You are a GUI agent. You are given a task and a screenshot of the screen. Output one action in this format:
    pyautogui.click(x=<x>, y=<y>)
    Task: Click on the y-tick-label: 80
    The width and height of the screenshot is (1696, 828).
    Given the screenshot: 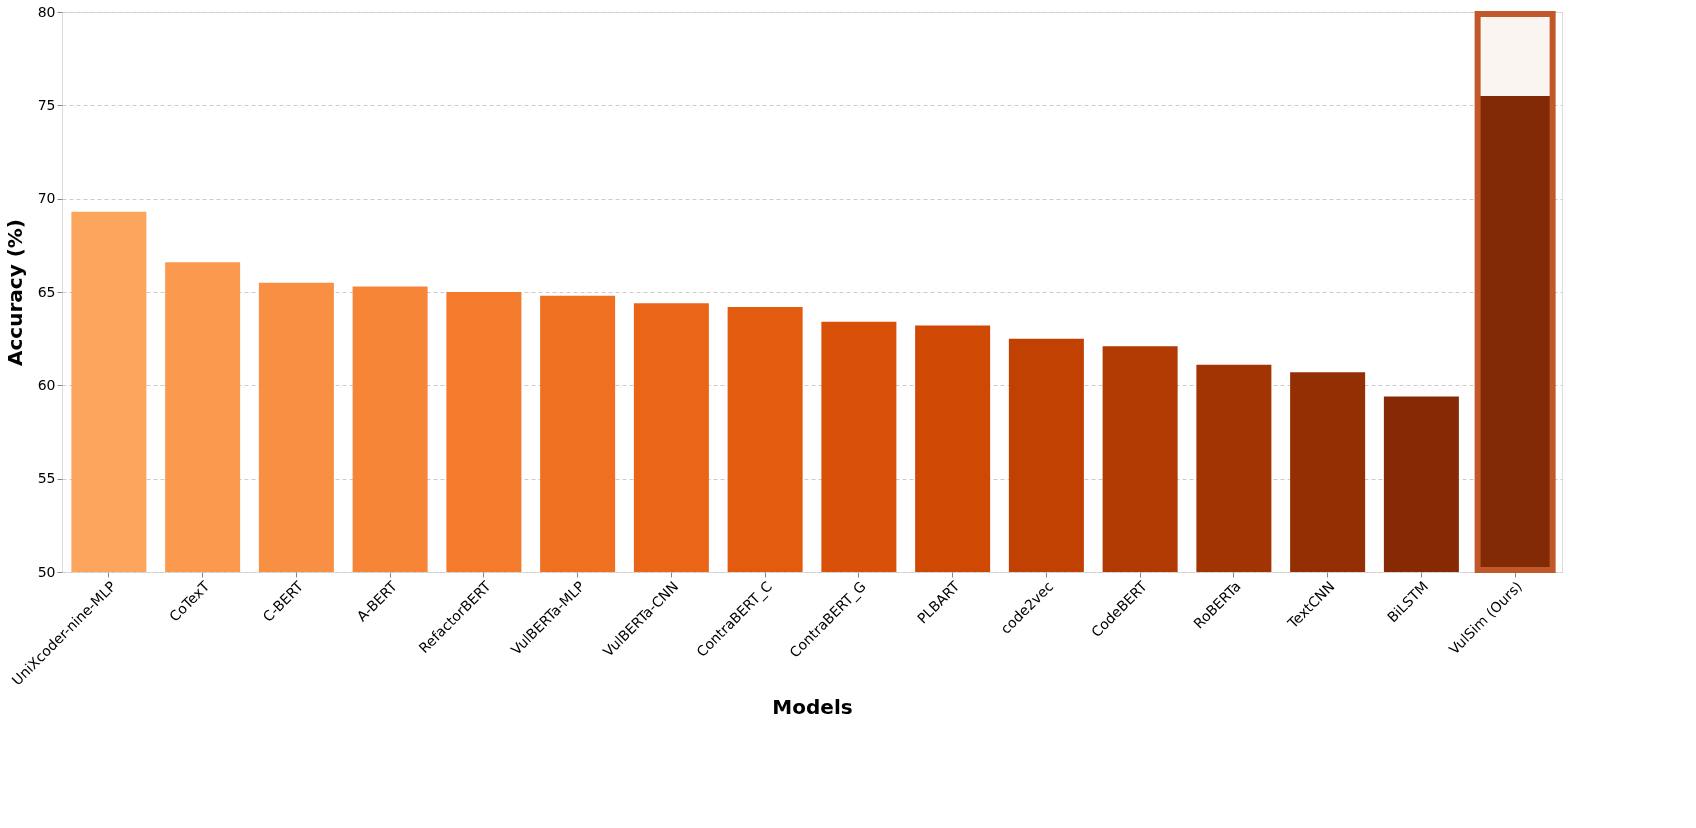 What is the action you would take?
    pyautogui.click(x=46, y=11)
    